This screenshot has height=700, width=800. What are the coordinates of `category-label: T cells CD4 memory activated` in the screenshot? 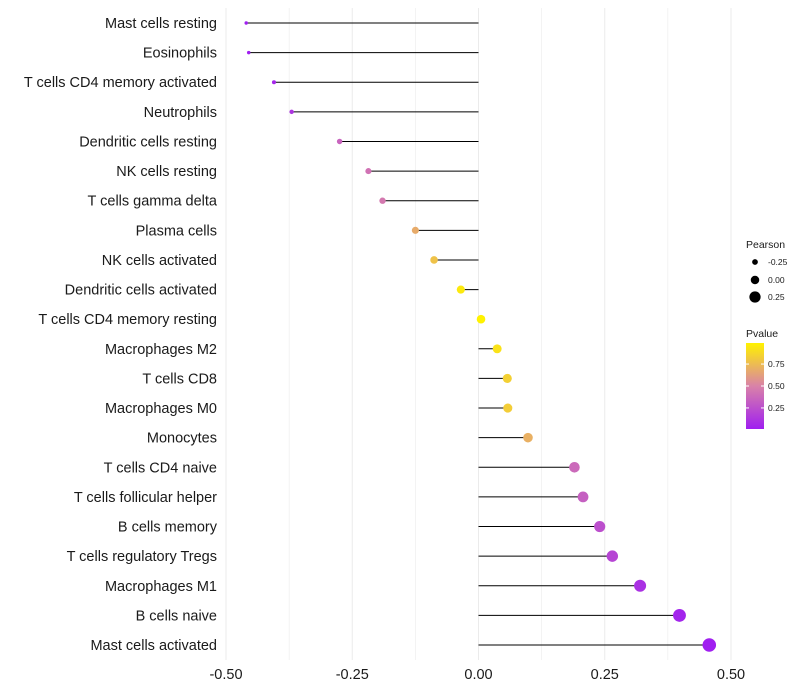 It's located at (120, 83).